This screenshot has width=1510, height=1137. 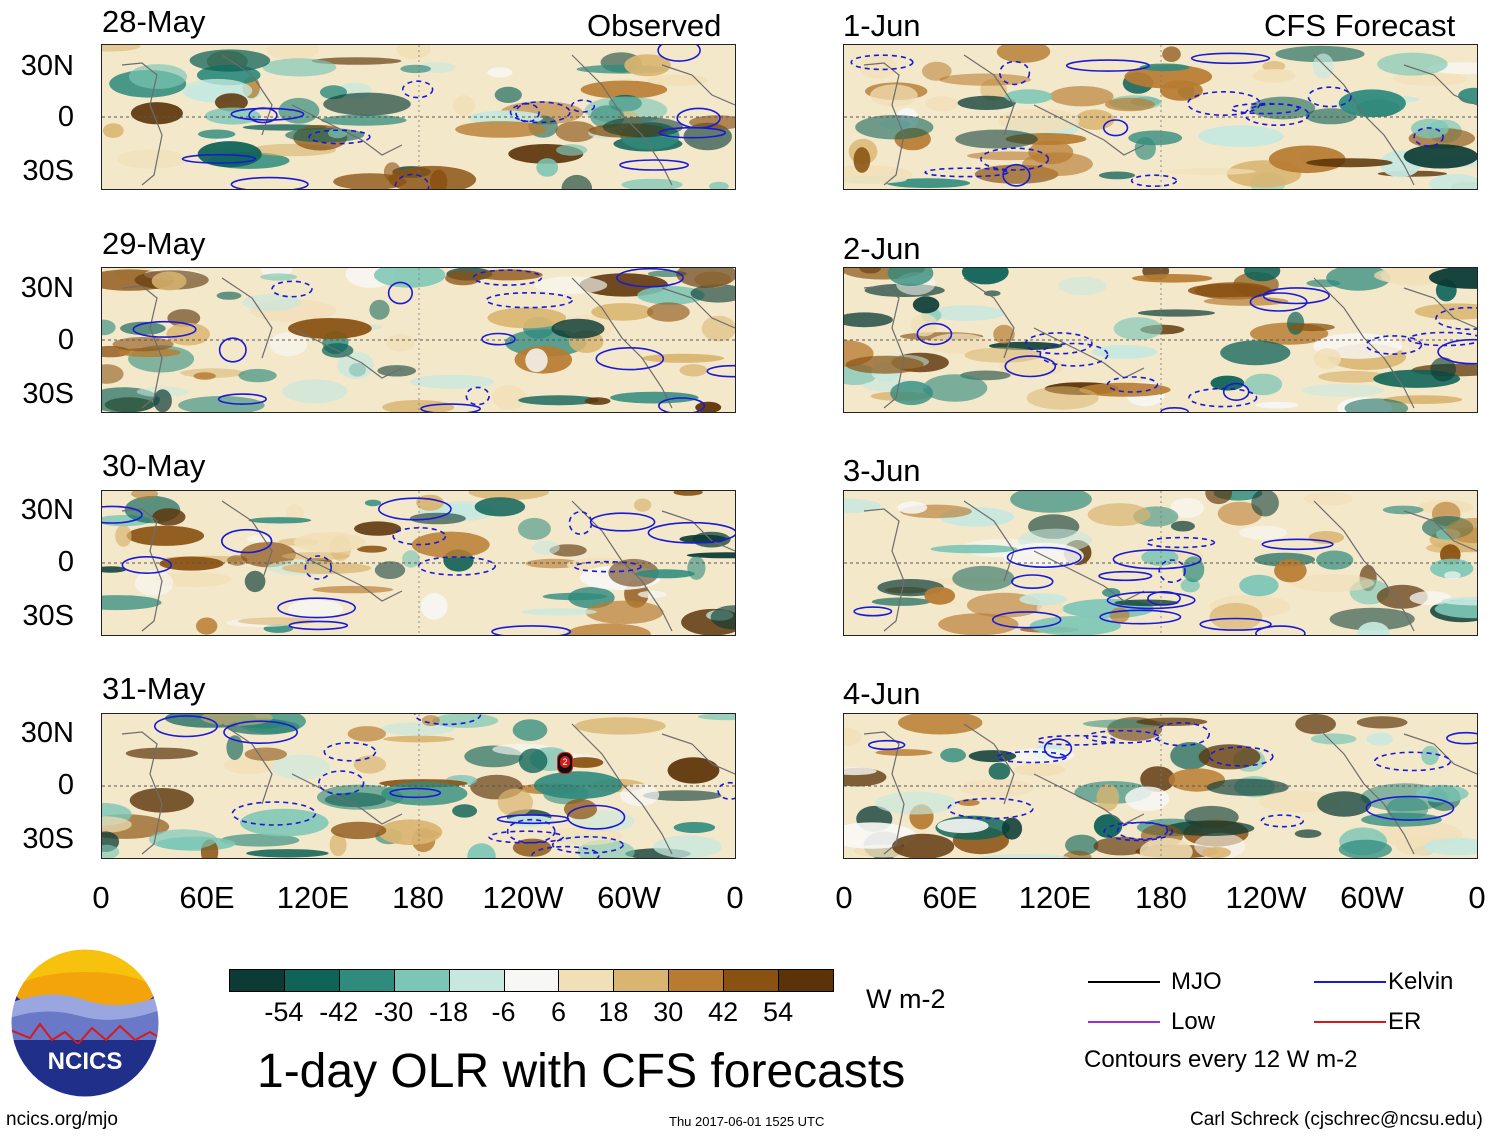 What do you see at coordinates (1477, 897) in the screenshot?
I see `lon-label-right-0-end: 0` at bounding box center [1477, 897].